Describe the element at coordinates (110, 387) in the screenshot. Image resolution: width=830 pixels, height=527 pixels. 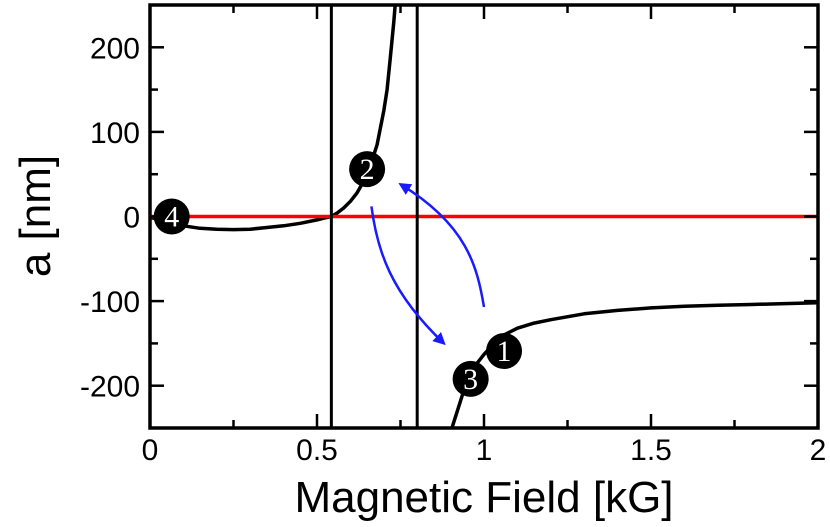
I see `y-tick-label: -200` at that location.